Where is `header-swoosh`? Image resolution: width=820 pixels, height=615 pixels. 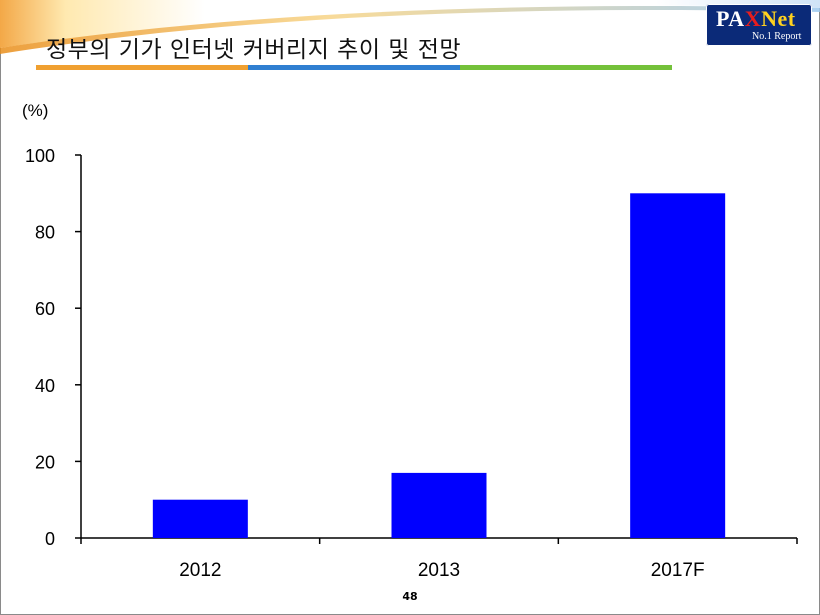 header-swoosh is located at coordinates (410, 27).